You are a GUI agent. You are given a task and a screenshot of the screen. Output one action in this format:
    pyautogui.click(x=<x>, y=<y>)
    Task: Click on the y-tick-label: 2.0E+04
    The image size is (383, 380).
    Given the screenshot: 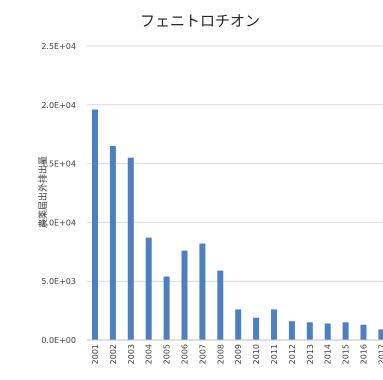 What is the action you would take?
    pyautogui.click(x=58, y=105)
    